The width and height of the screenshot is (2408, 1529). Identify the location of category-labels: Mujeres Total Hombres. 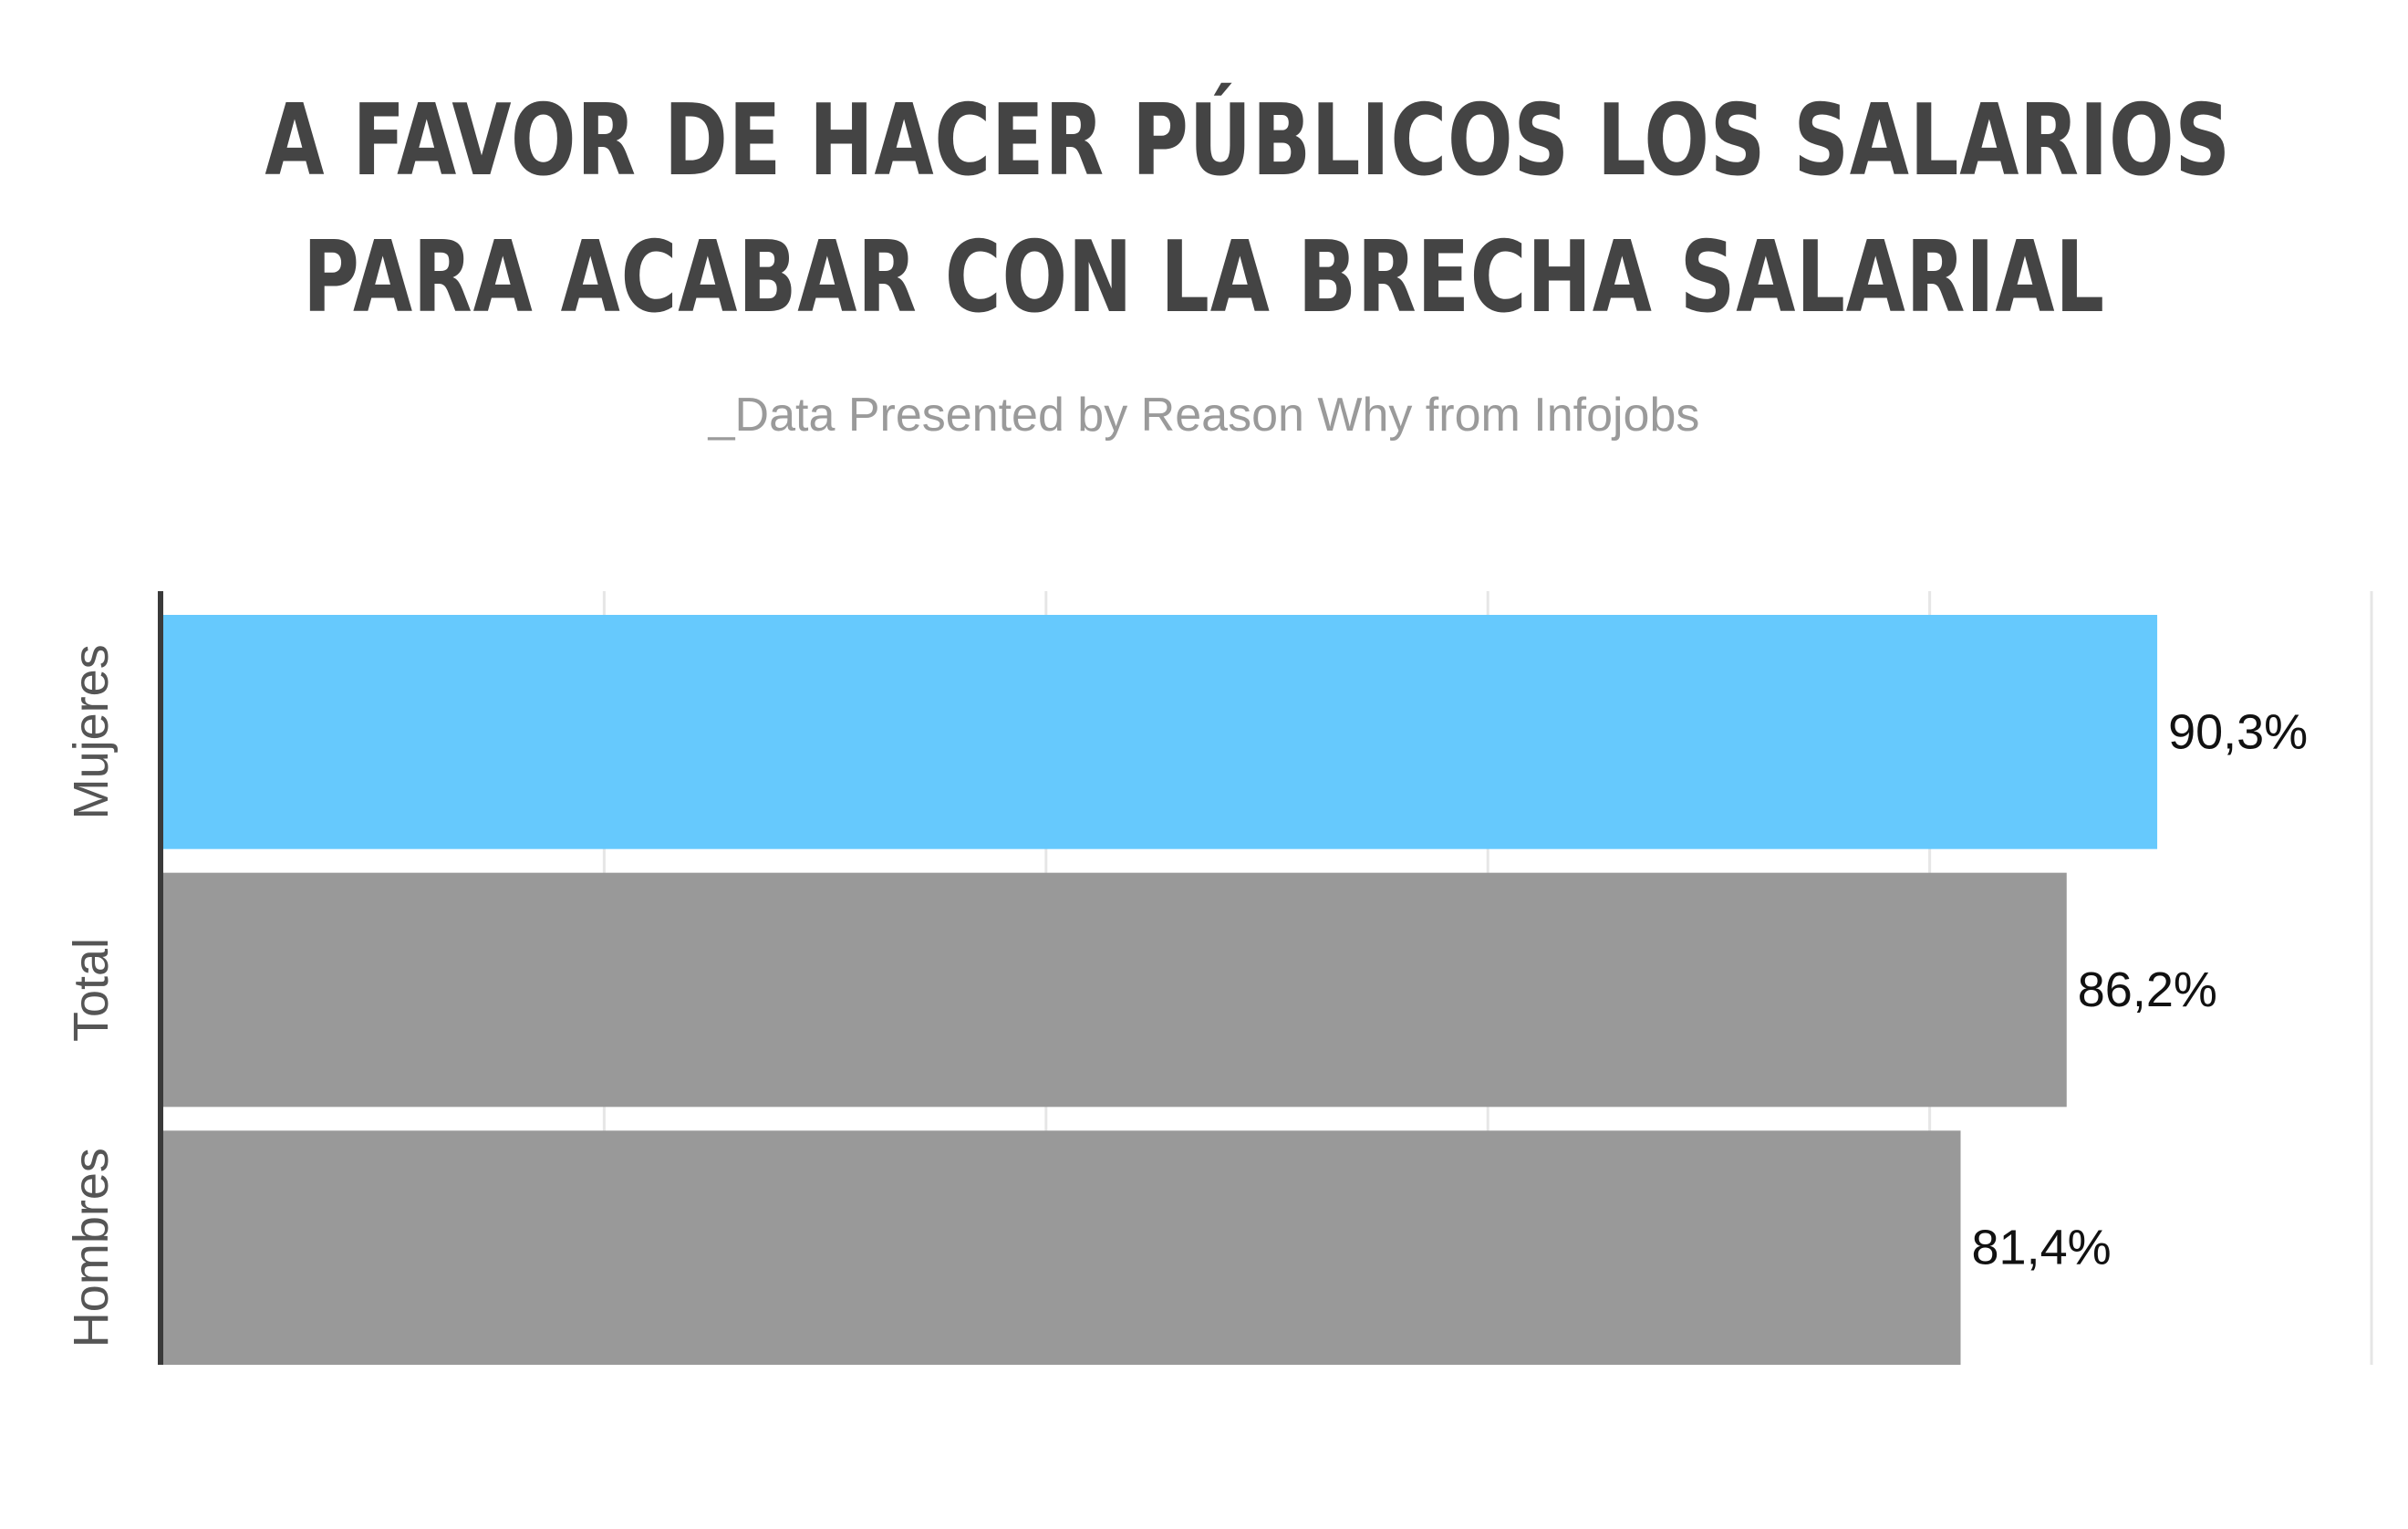
(92, 995).